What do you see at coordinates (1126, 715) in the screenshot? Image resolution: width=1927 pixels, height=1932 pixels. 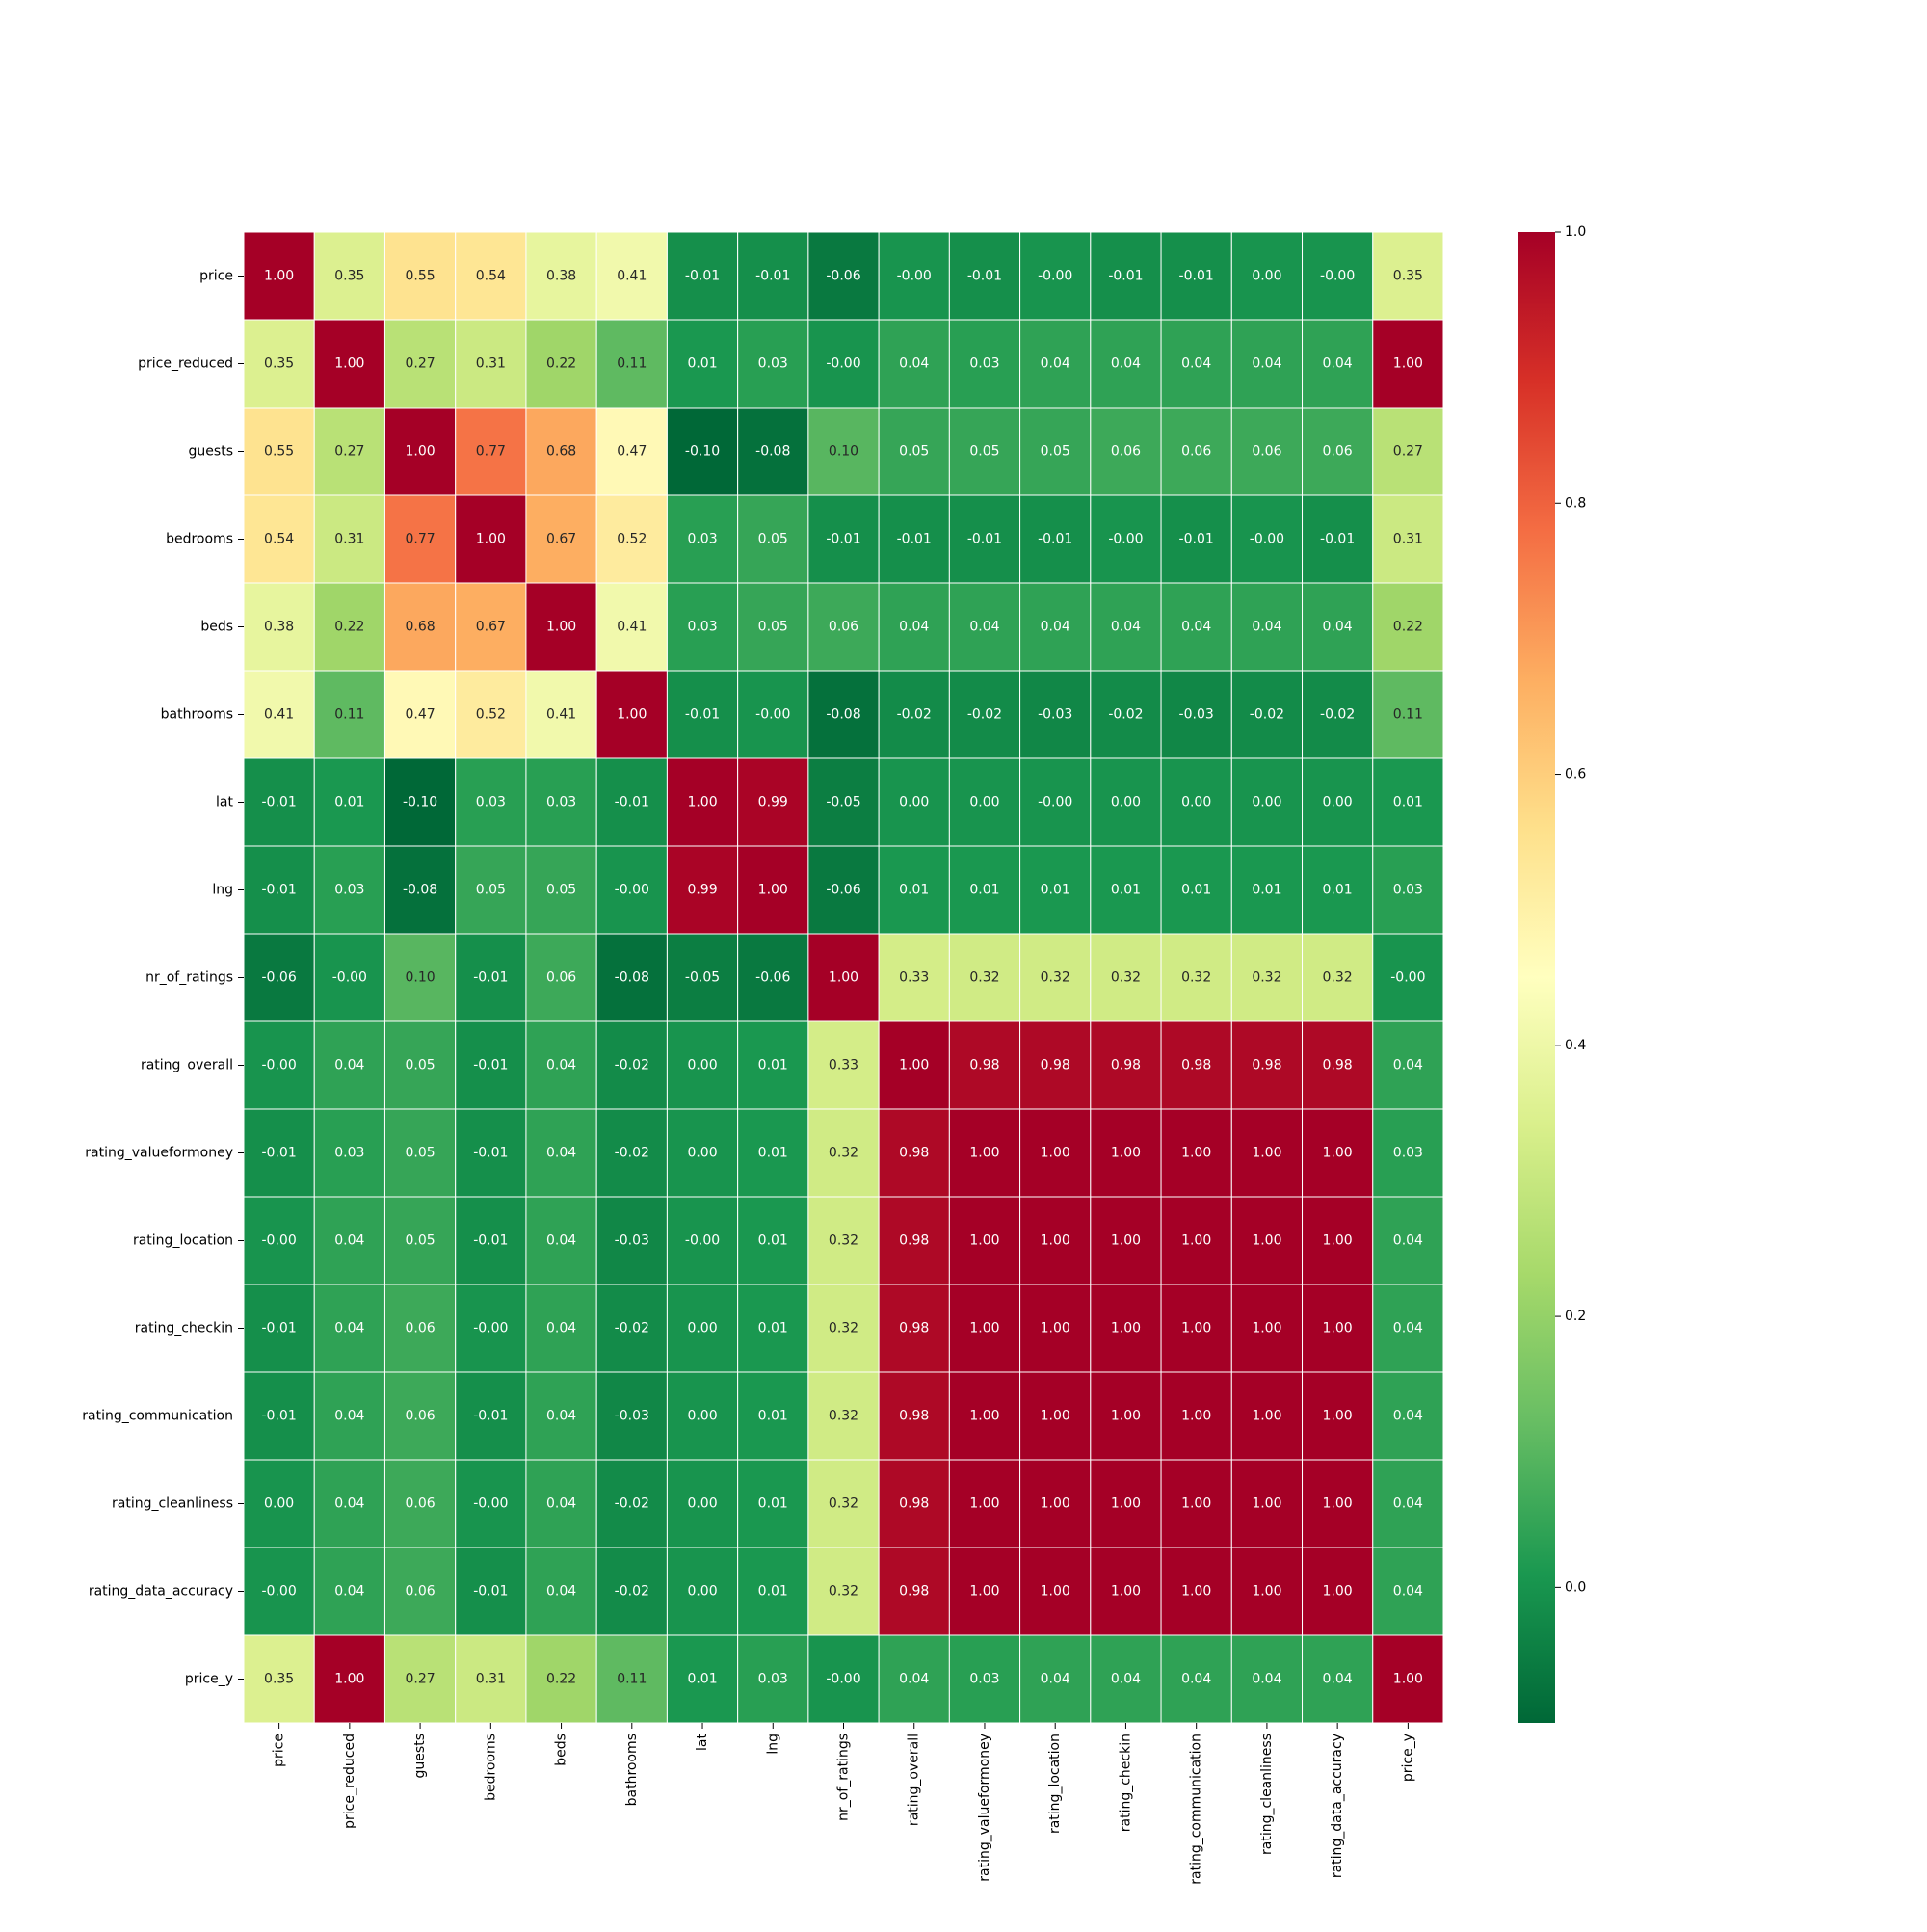 I see `cell-annotation: -0.02` at bounding box center [1126, 715].